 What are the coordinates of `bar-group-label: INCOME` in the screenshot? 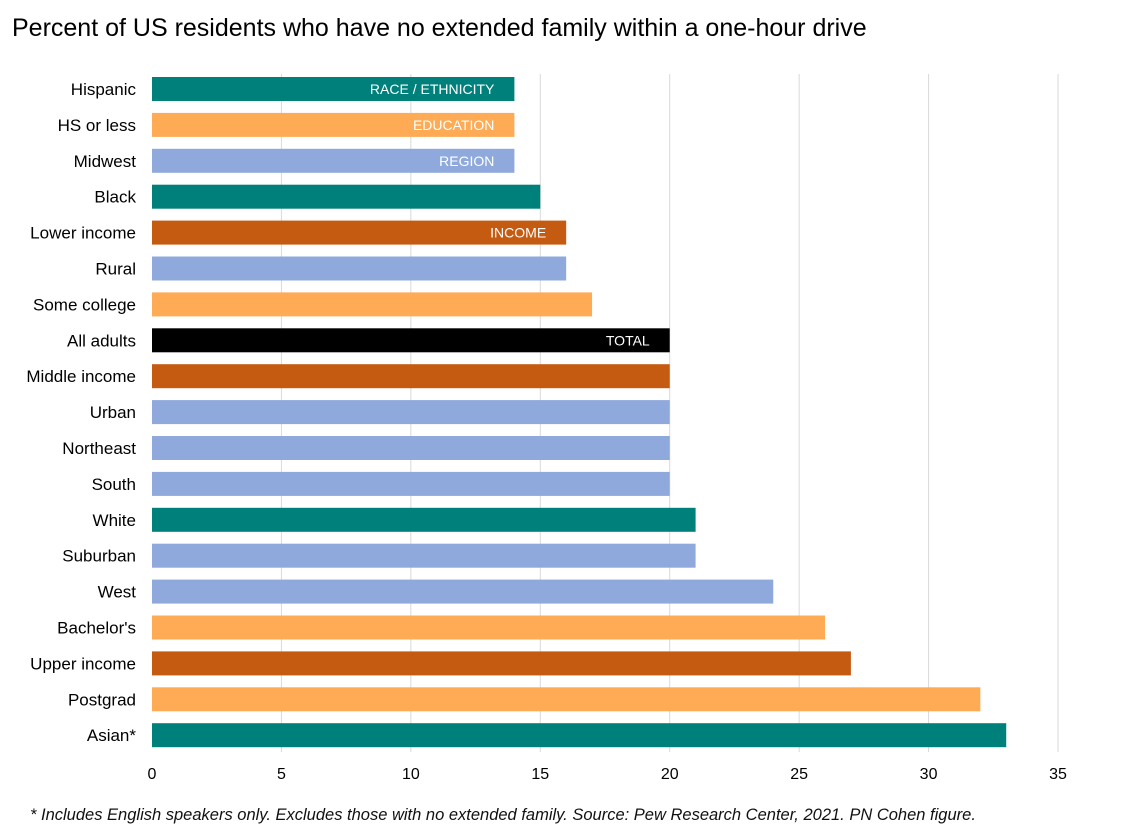 It's located at (518, 233).